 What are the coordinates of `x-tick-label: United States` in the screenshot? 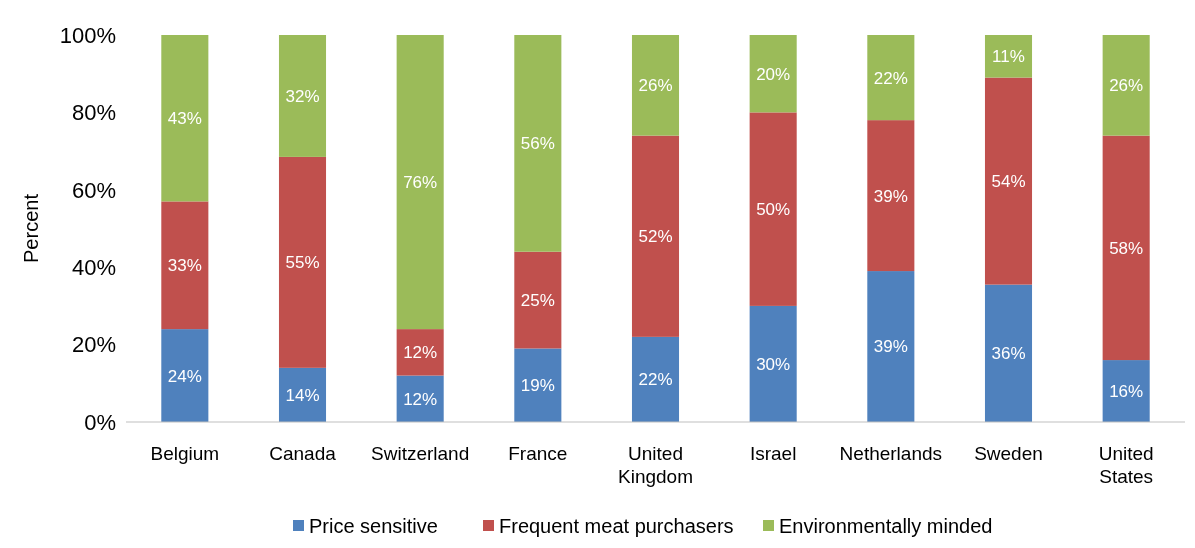 It's located at (1126, 465).